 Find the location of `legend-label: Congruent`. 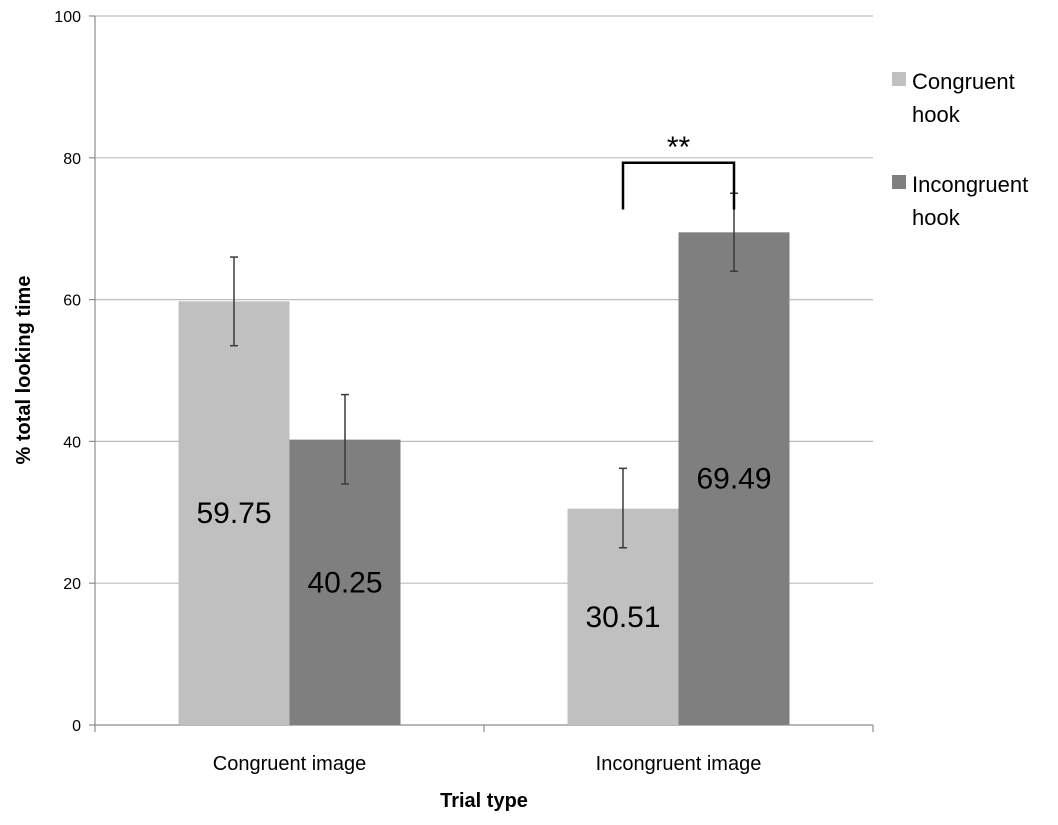

legend-label: Congruent is located at coordinates (963, 81).